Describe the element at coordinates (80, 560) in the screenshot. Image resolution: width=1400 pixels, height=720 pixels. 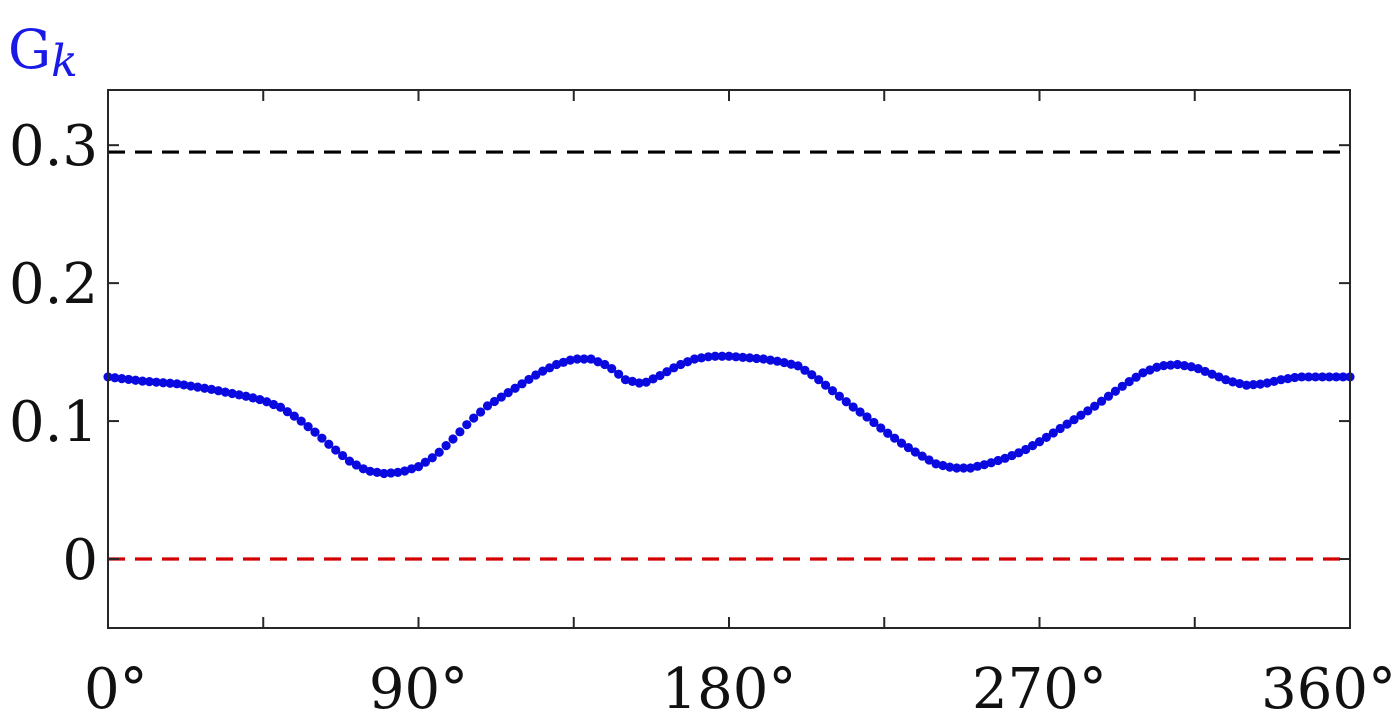
I see `y-tick-label: 0` at that location.